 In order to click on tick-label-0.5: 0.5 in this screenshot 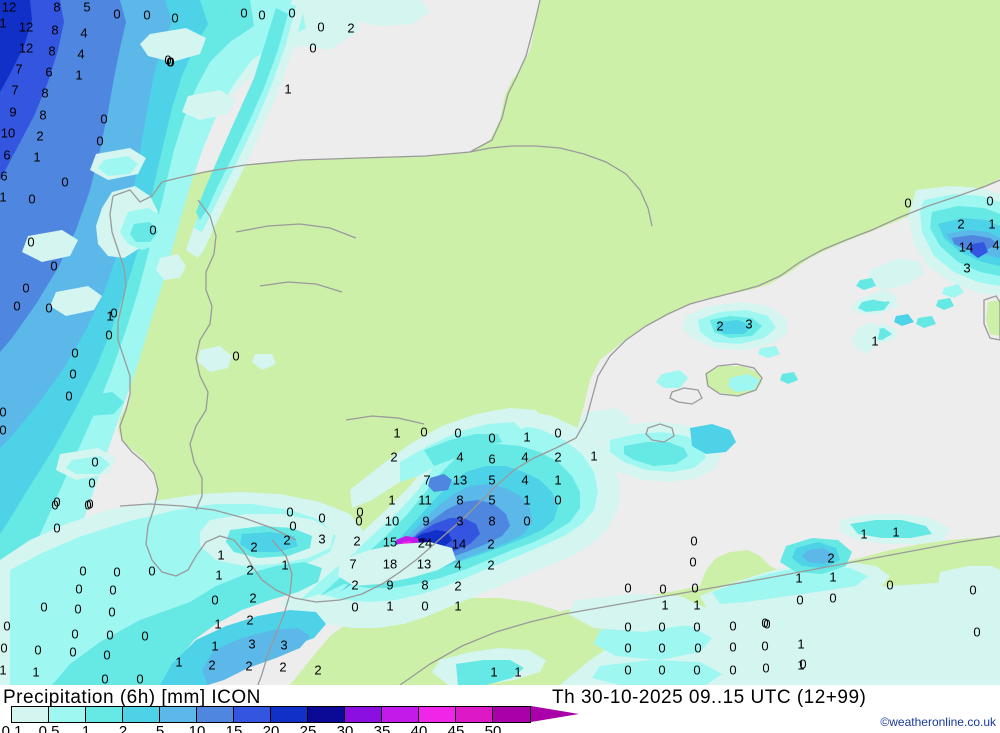, I will do `click(49, 728)`.